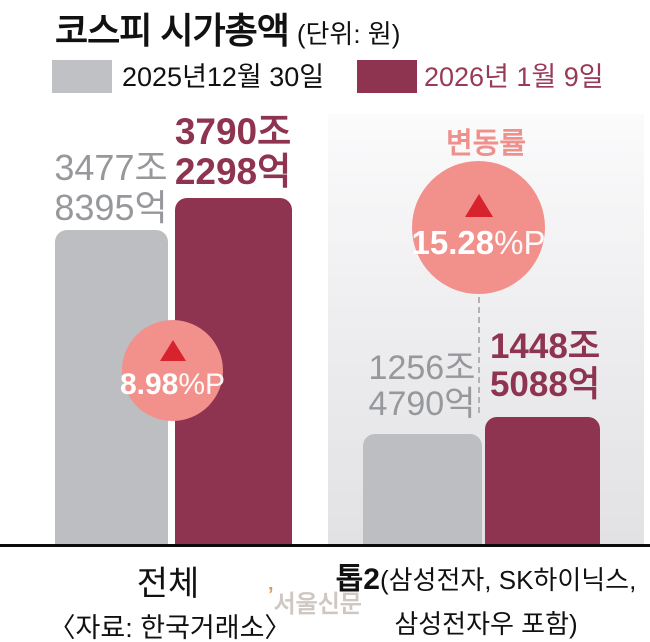 This screenshot has width=650, height=642. Describe the element at coordinates (233, 171) in the screenshot. I see `value-line: 2298억` at that location.